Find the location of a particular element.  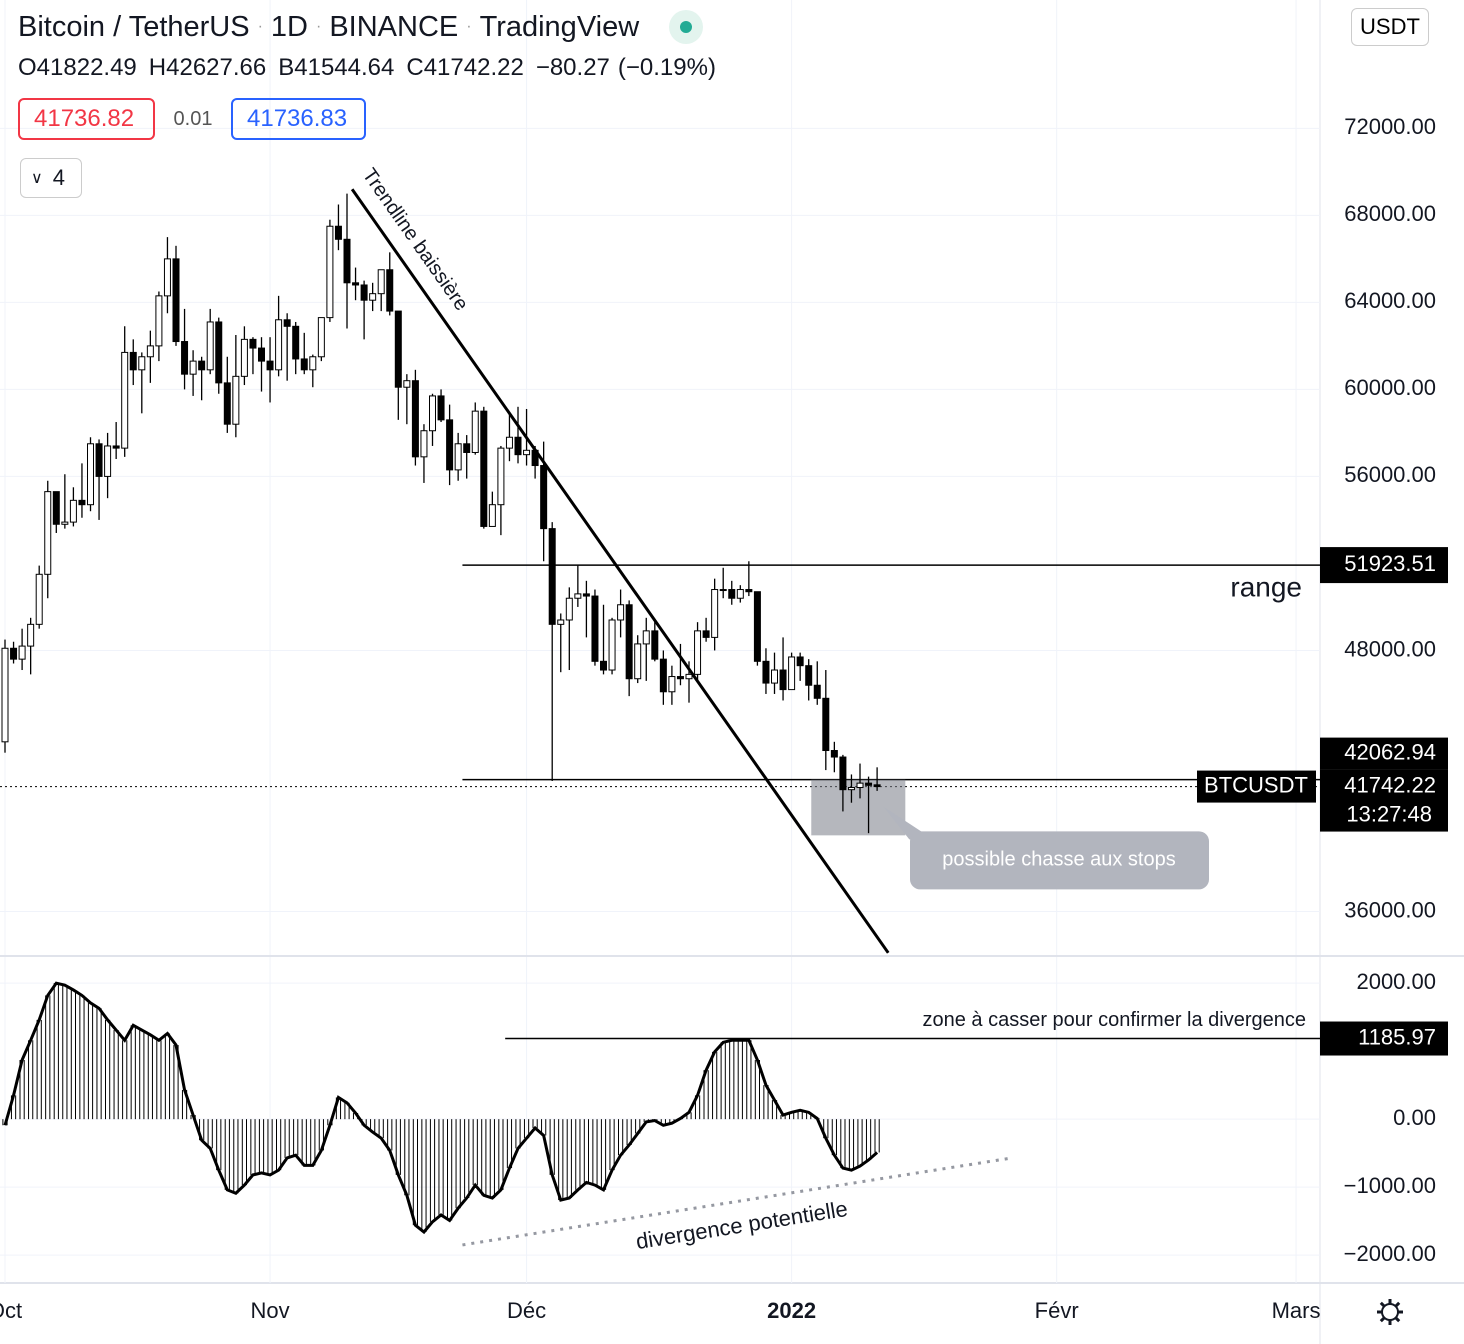

ohlc-label: H is located at coordinates (157, 67).